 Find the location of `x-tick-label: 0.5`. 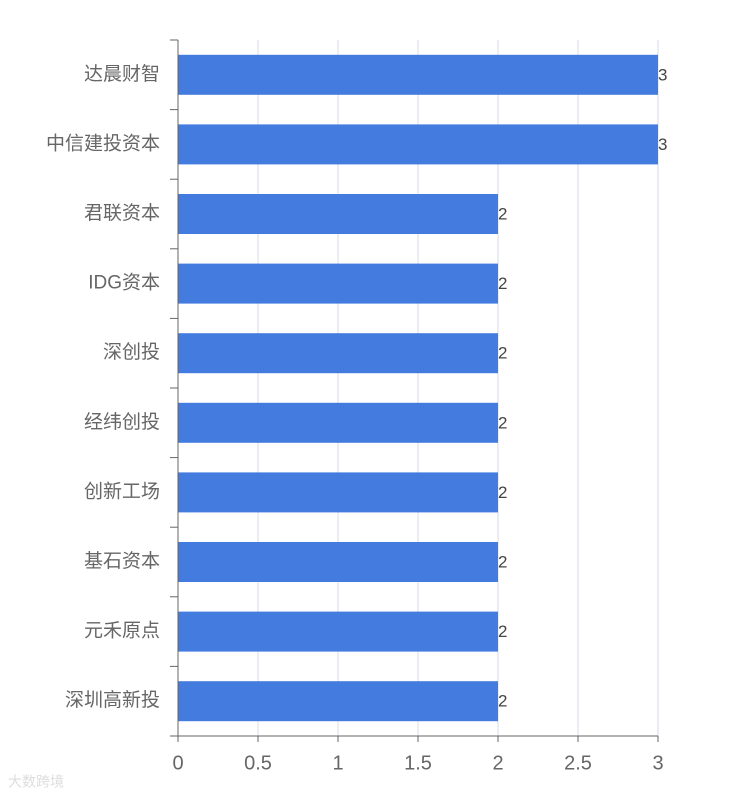

x-tick-label: 0.5 is located at coordinates (258, 763).